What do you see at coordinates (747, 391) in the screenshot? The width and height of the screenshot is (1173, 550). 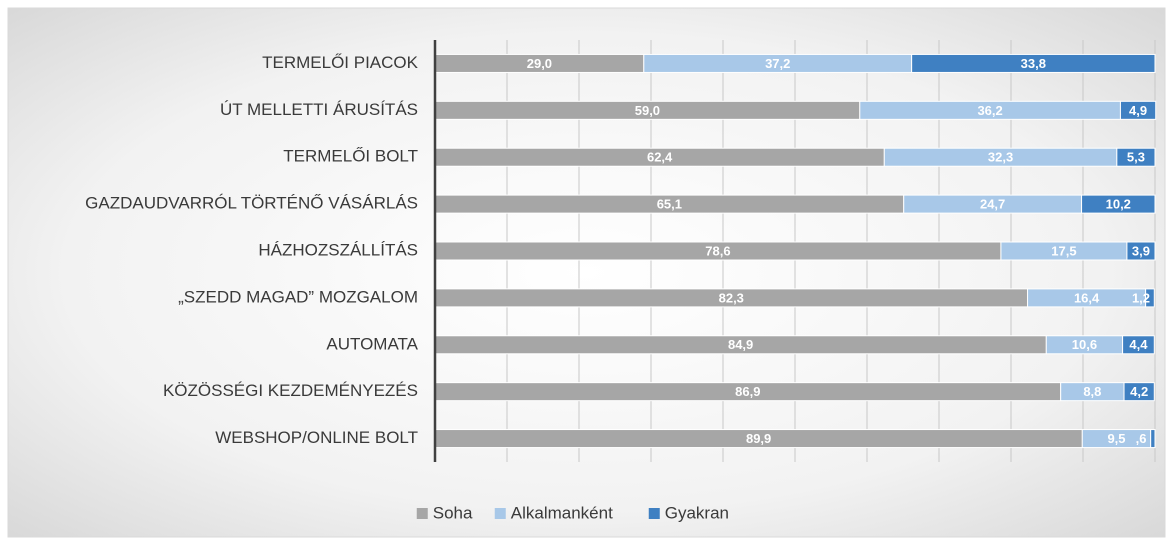 I see `value-label: 86,9` at bounding box center [747, 391].